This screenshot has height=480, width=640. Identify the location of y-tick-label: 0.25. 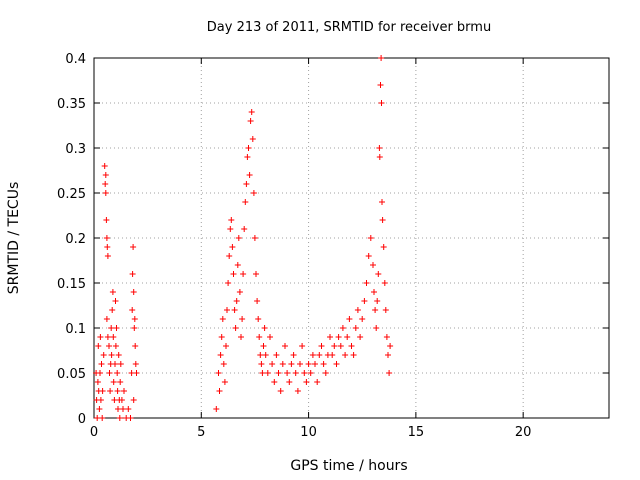
(71, 194).